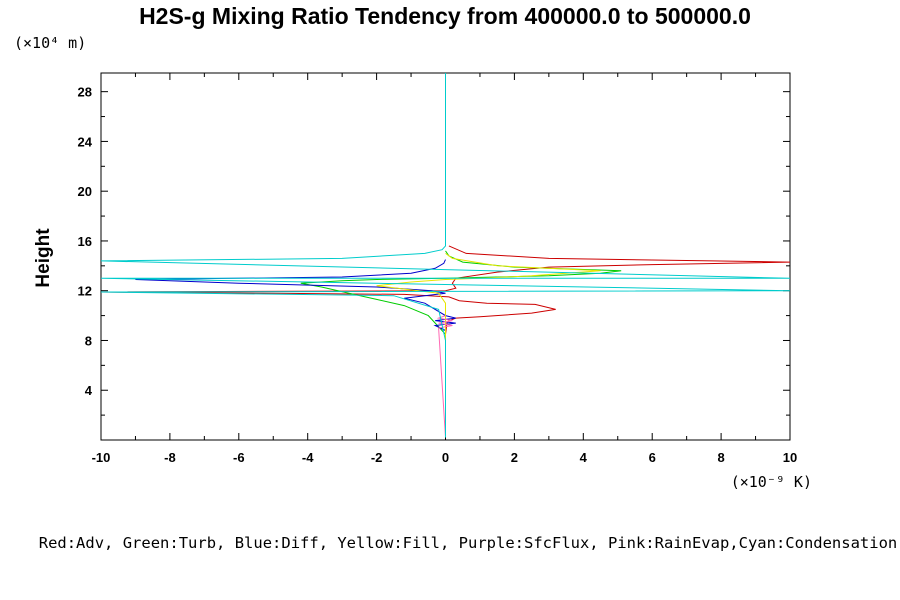 Image resolution: width=900 pixels, height=600 pixels. Describe the element at coordinates (514, 457) in the screenshot. I see `x-tick-label: 2` at that location.